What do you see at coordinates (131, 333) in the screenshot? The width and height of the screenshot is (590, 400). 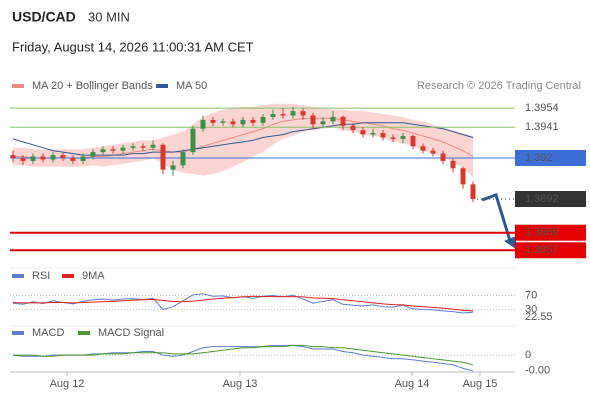 I see `legend-label: MACD Signal` at bounding box center [131, 333].